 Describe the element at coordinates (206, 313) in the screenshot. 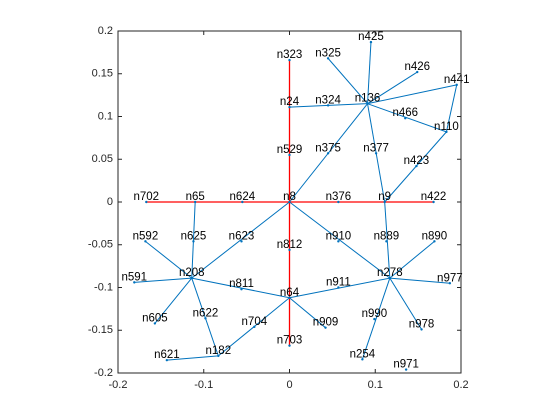

I see `node-label: n622` at that location.